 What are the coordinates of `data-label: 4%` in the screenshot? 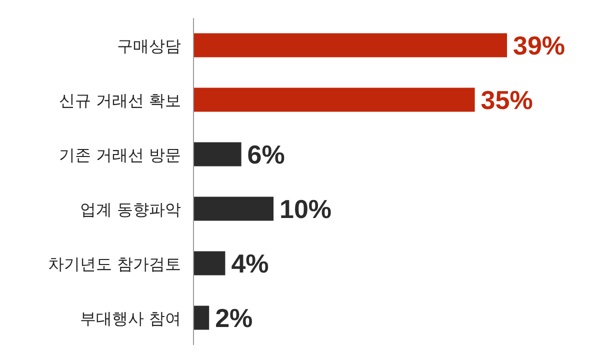 It's located at (250, 263).